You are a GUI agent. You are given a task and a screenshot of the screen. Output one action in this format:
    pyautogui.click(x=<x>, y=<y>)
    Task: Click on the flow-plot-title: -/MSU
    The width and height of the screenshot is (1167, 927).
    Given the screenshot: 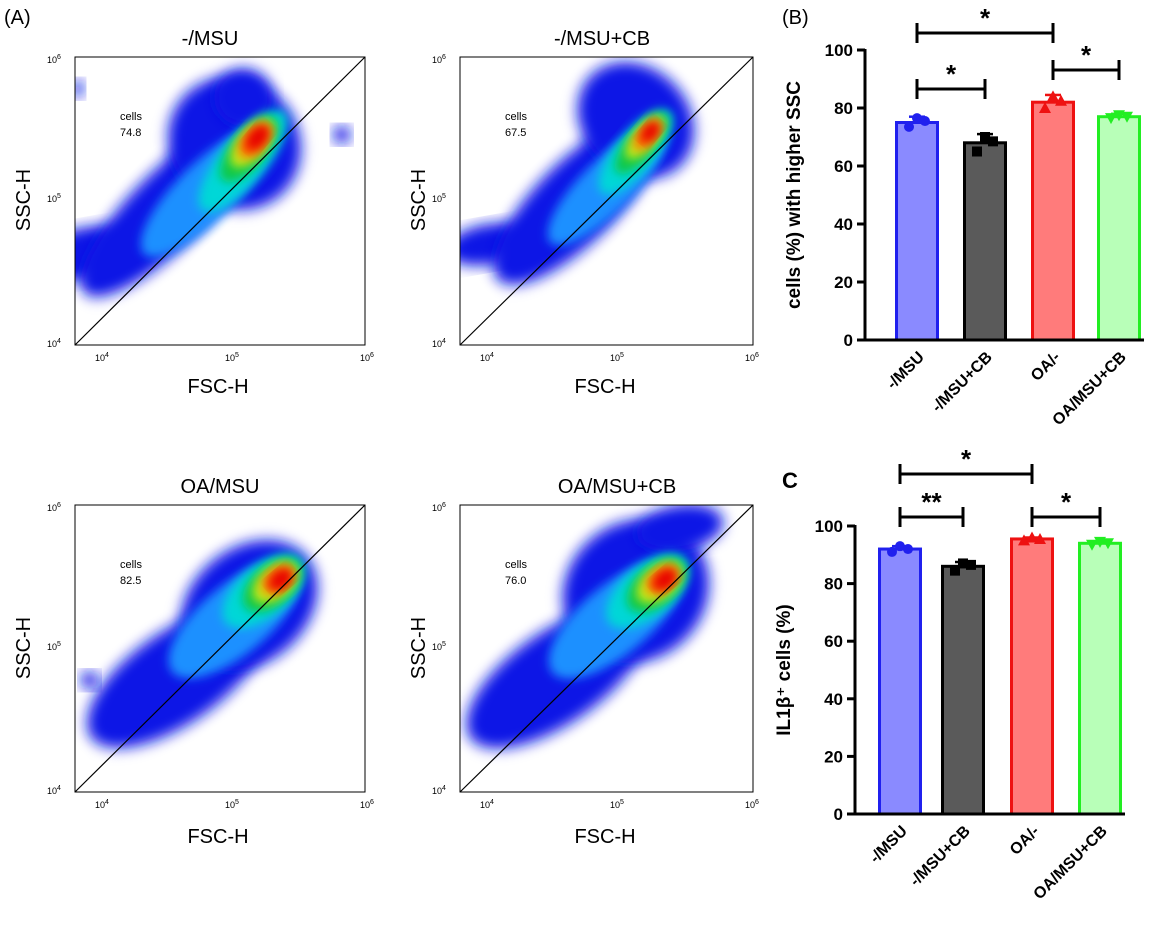 What is the action you would take?
    pyautogui.click(x=210, y=39)
    